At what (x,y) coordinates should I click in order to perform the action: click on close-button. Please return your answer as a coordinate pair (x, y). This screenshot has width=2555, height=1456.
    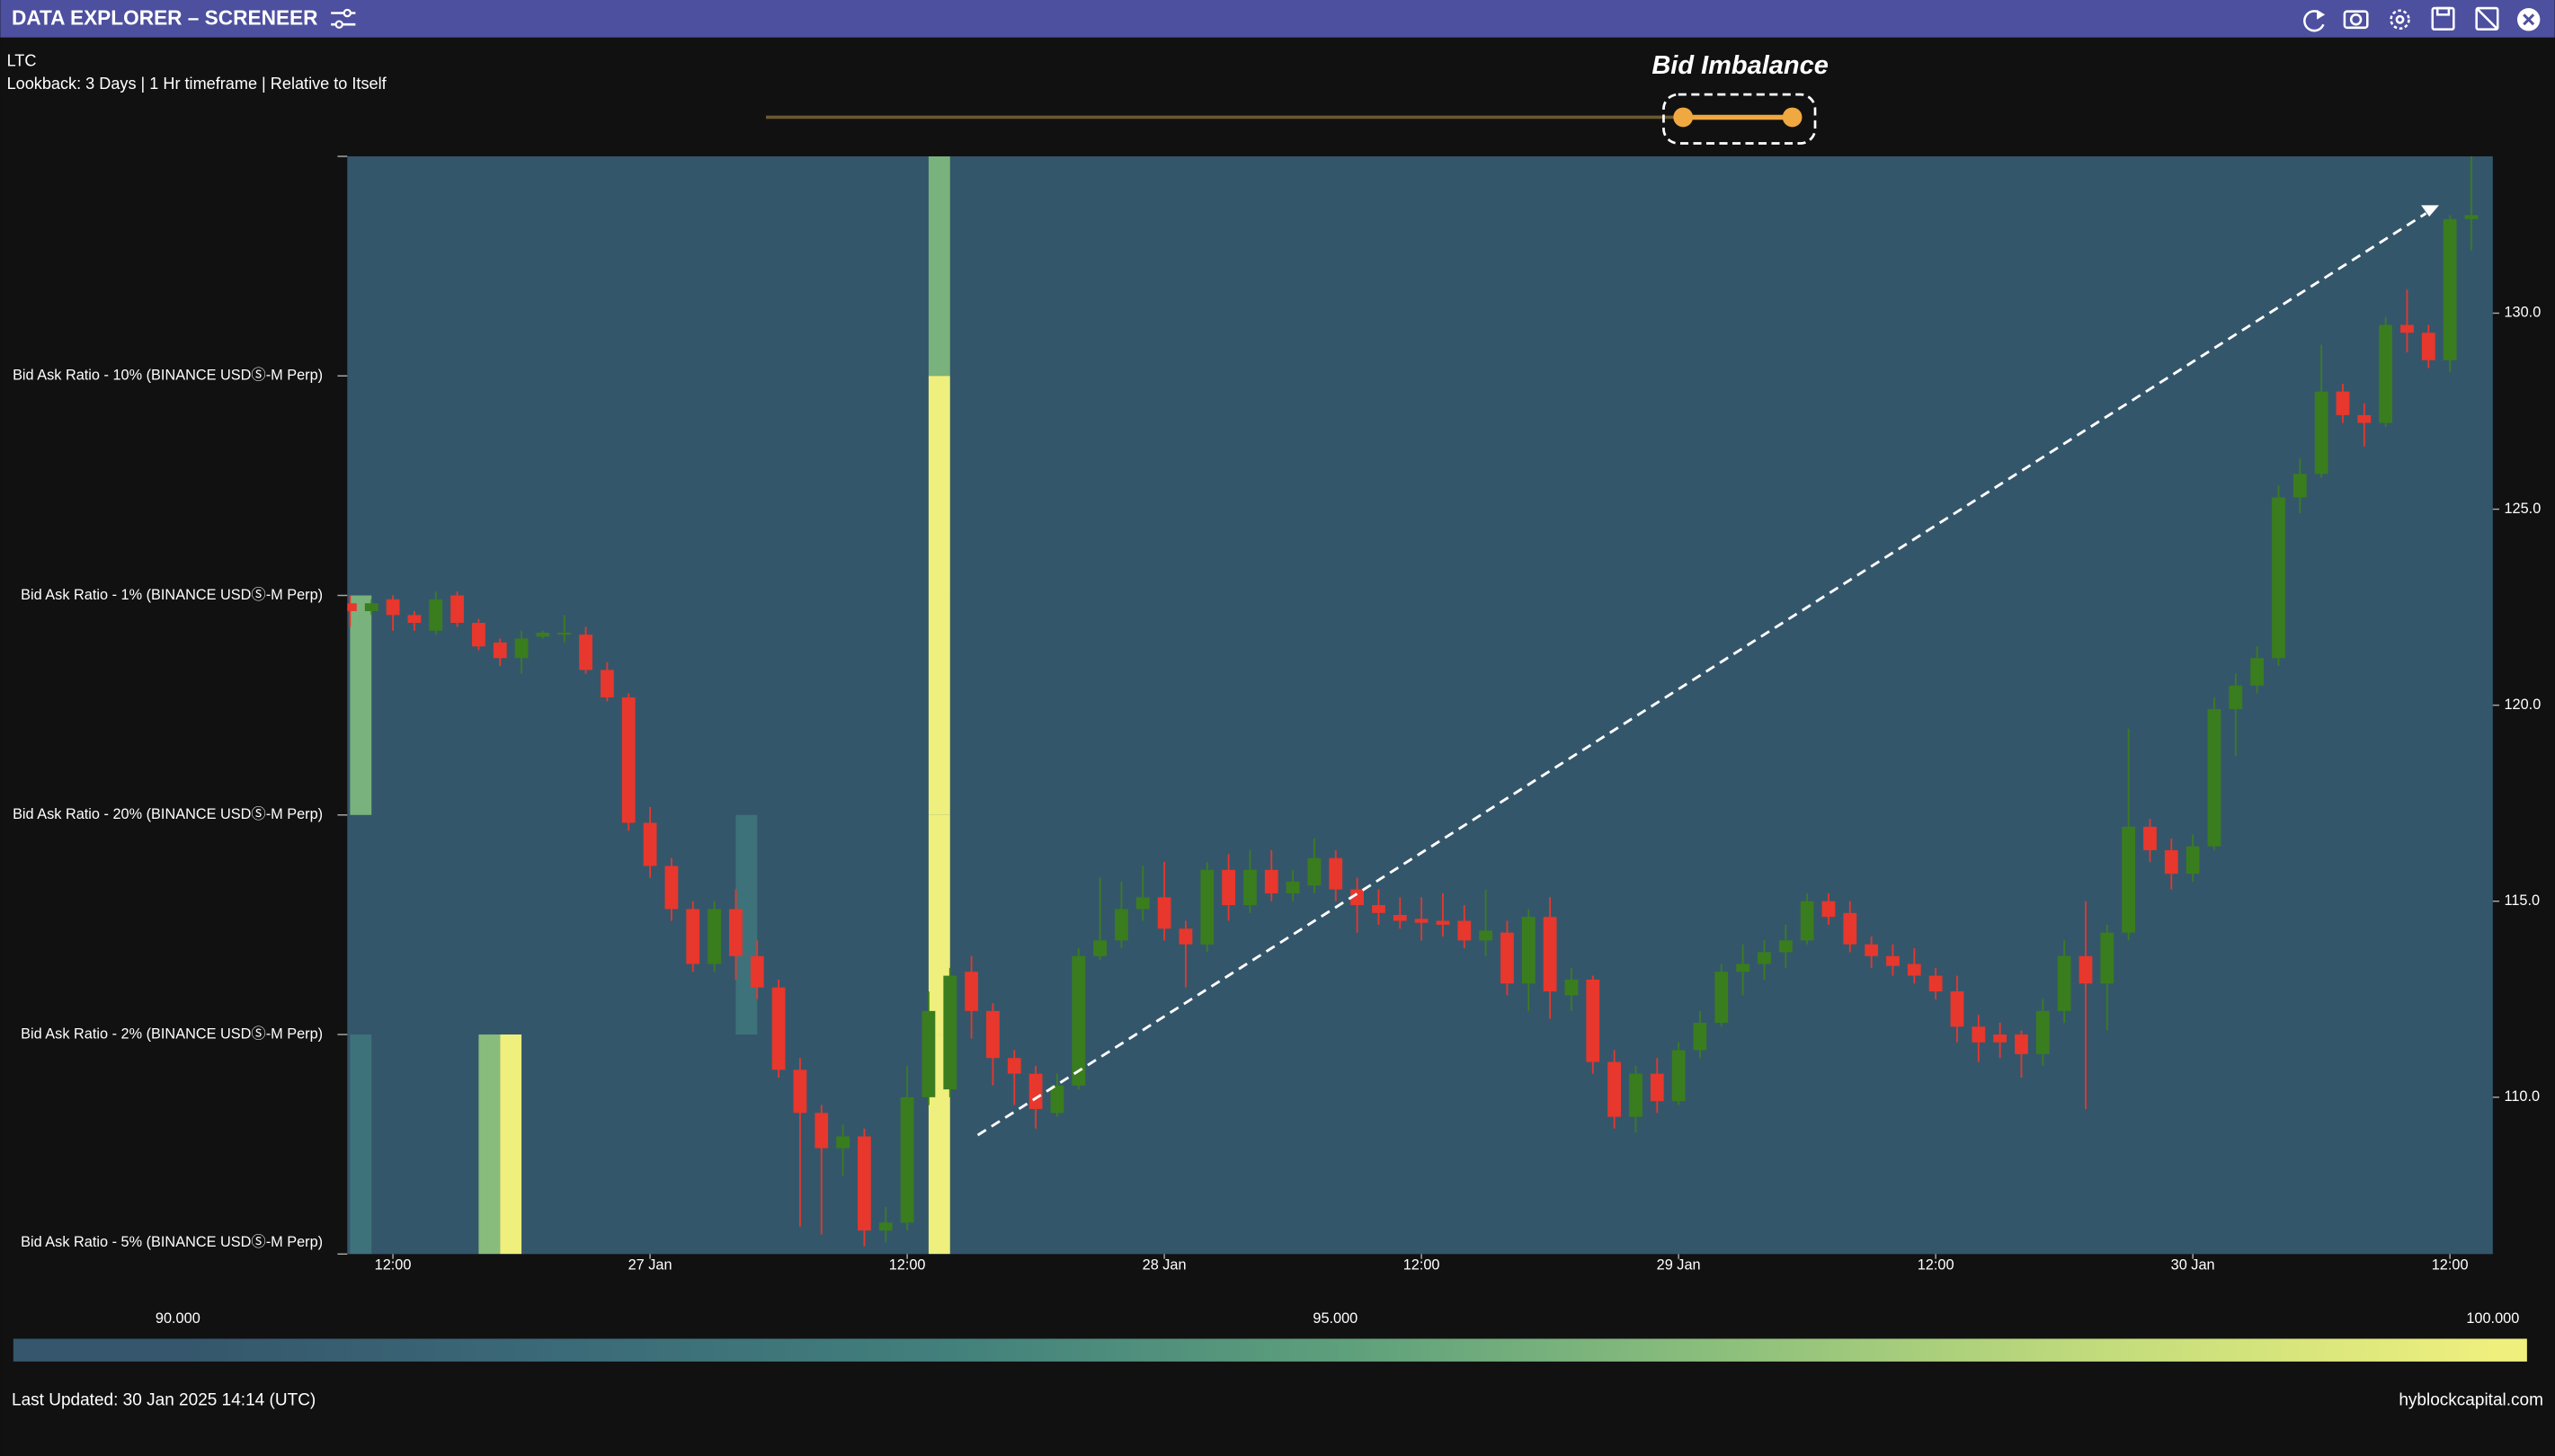
    Looking at the image, I should click on (2528, 20).